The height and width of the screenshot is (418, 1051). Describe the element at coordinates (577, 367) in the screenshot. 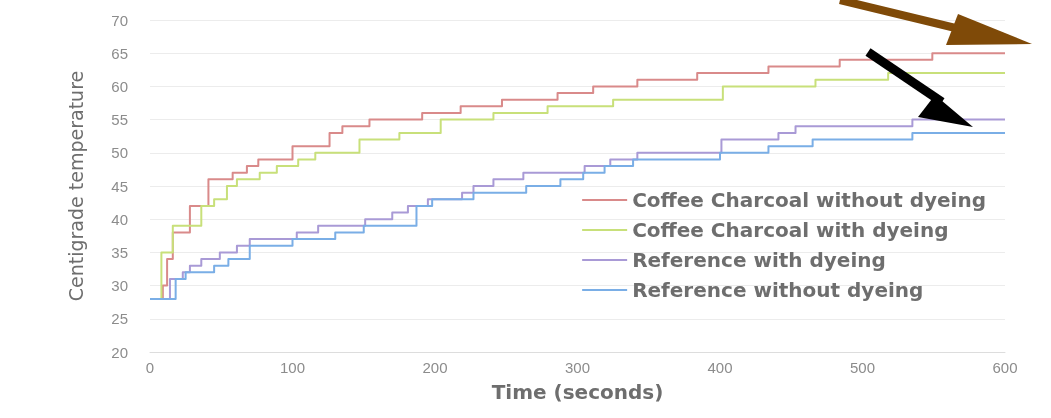

I see `x-tick-label: 300` at that location.